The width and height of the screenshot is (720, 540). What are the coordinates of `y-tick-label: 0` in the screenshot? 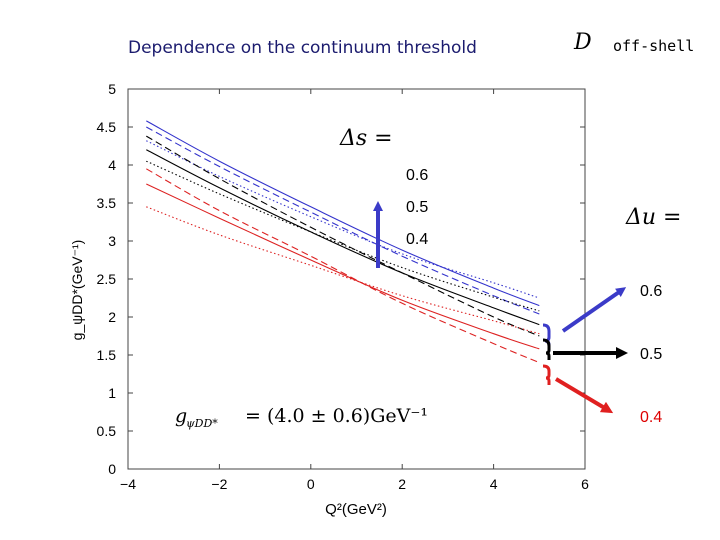 It's located at (112, 469).